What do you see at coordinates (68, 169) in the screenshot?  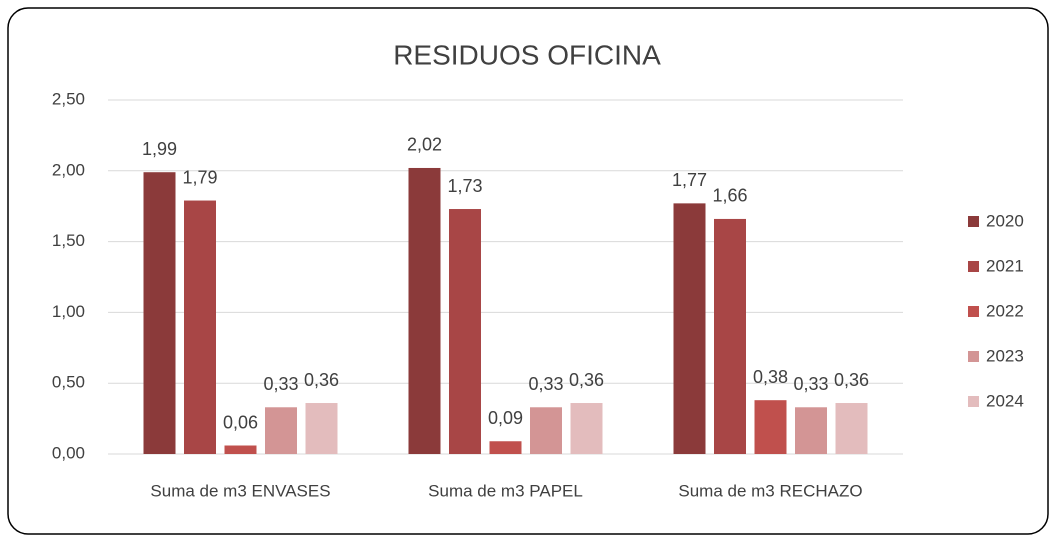 I see `y-tick-label: 2,00` at bounding box center [68, 169].